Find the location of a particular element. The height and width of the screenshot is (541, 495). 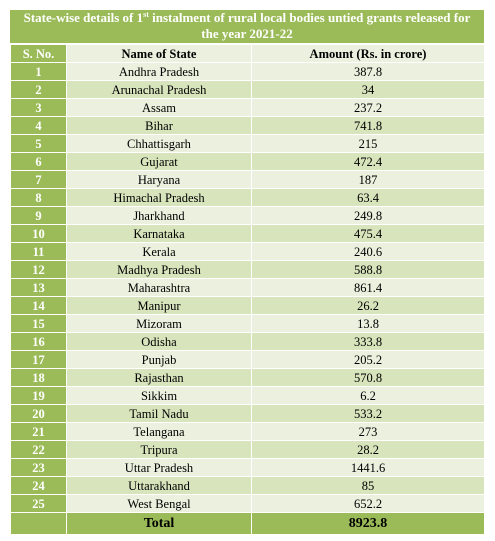

serial-number-cell: 24 is located at coordinates (38, 485).